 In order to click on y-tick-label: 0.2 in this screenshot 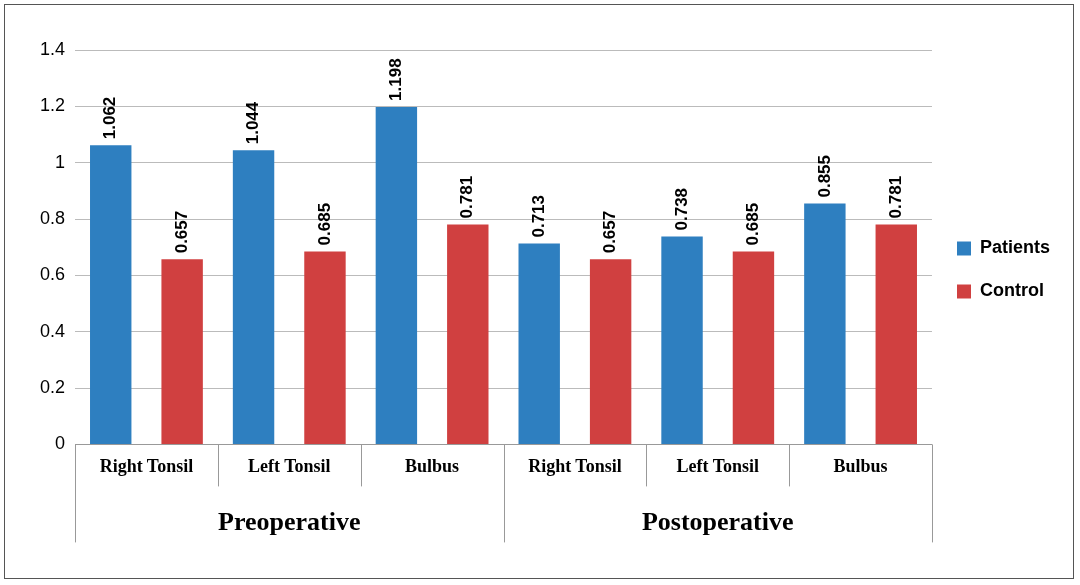, I will do `click(52, 387)`.